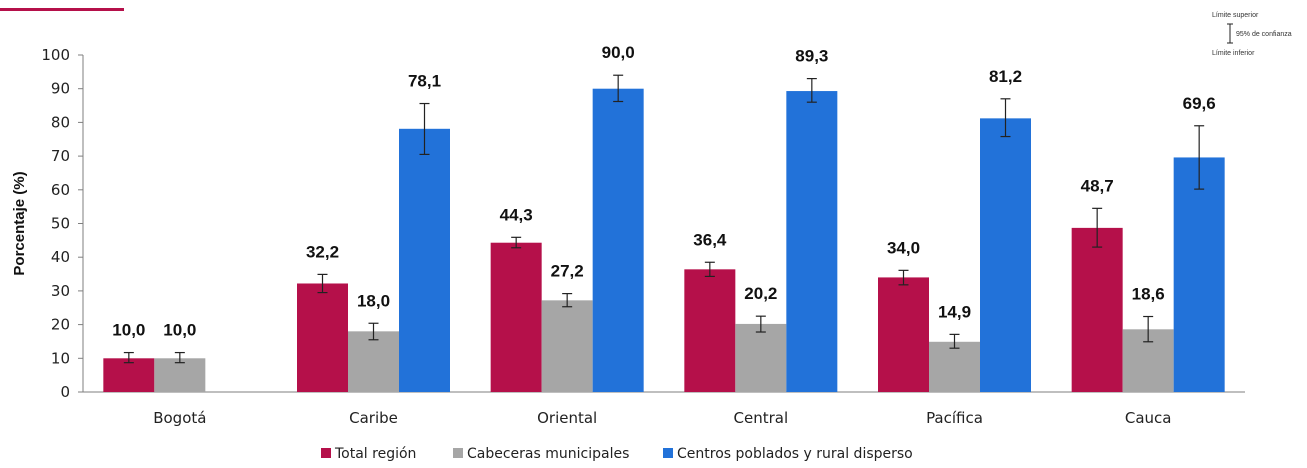 The height and width of the screenshot is (468, 1307). I want to click on data-label: 90,0, so click(618, 52).